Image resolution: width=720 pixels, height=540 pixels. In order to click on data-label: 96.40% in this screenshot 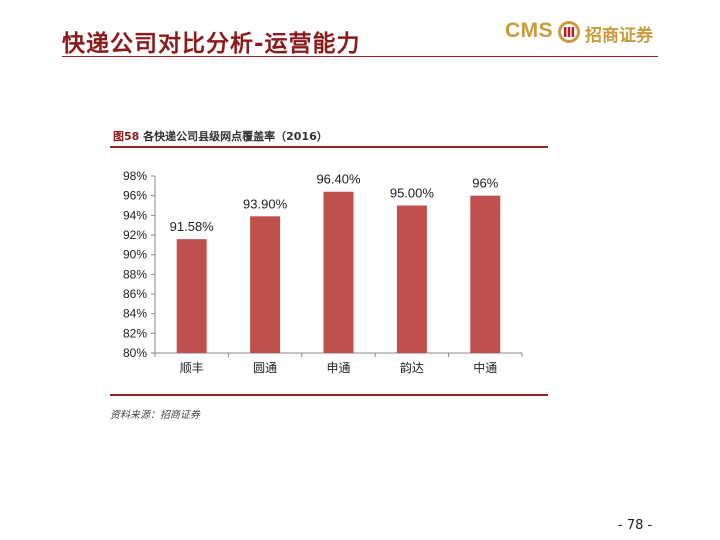, I will do `click(338, 179)`.